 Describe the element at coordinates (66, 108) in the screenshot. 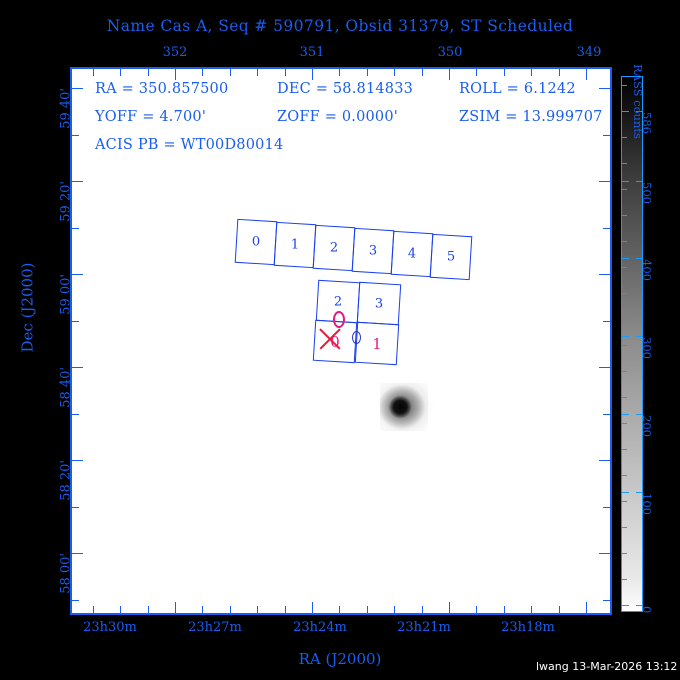

I see `left-axis-tick-label: 59 40'` at that location.